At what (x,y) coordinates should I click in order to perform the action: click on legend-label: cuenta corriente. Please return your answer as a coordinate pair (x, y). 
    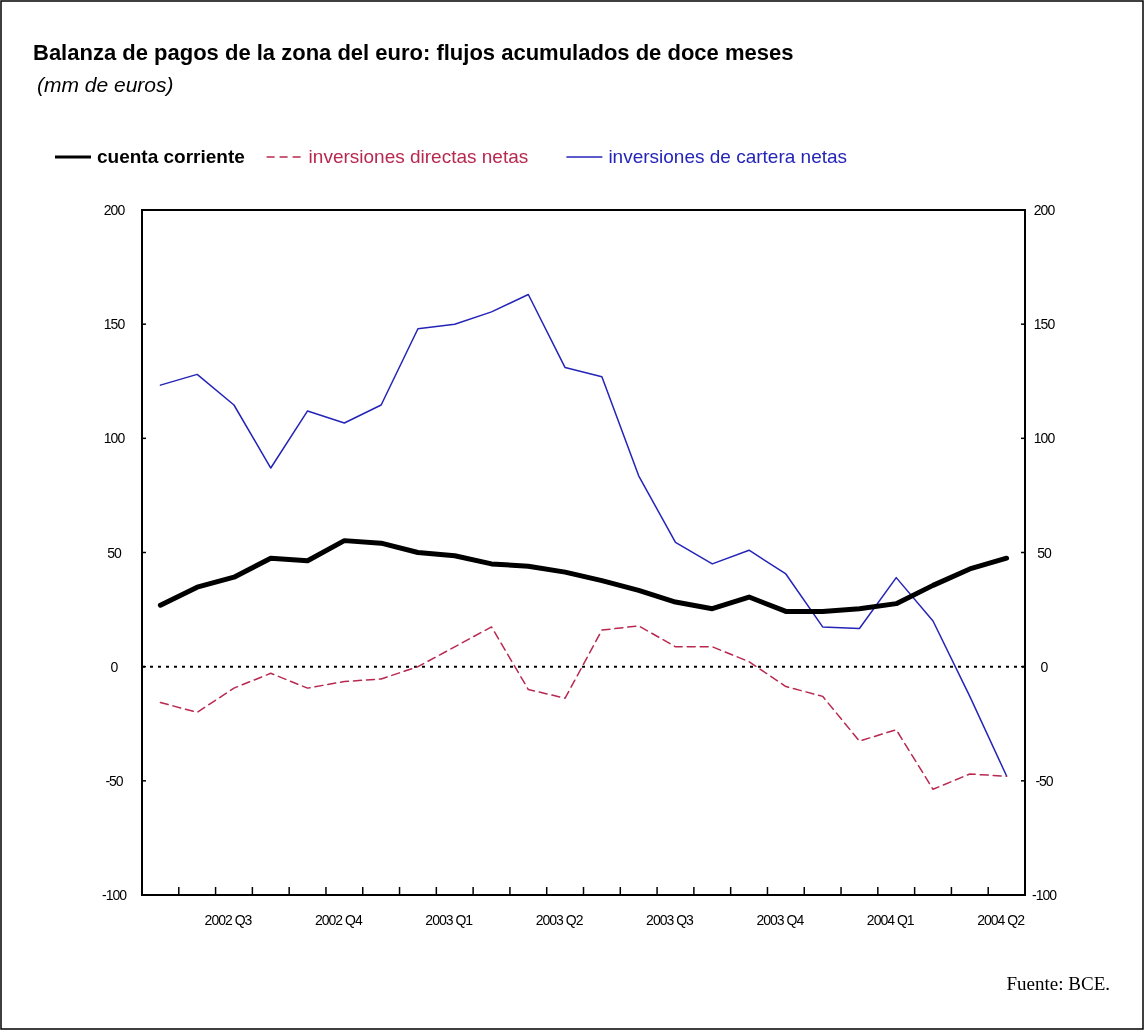
    Looking at the image, I should click on (171, 156).